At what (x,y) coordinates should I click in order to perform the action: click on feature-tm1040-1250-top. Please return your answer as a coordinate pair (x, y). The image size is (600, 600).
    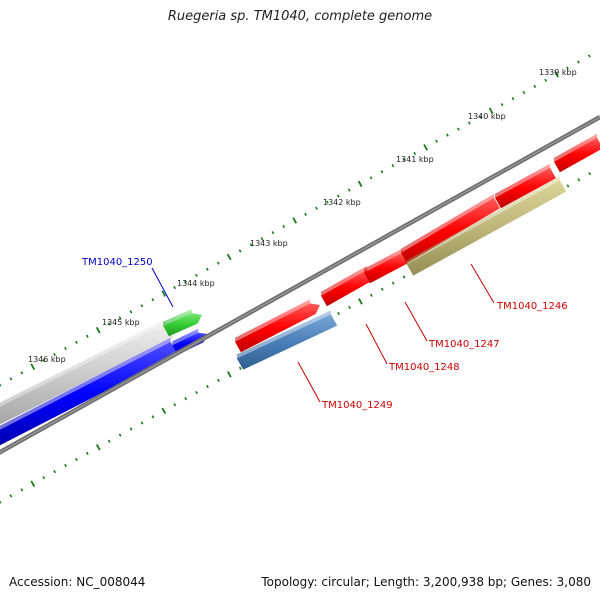
    Looking at the image, I should click on (177, 317).